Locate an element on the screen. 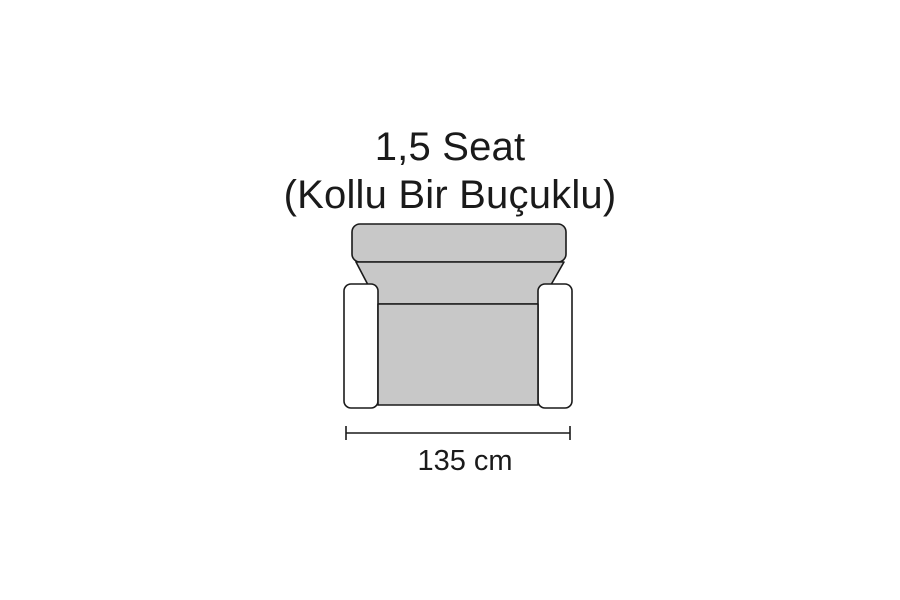  width-dimension-line is located at coordinates (458, 433).